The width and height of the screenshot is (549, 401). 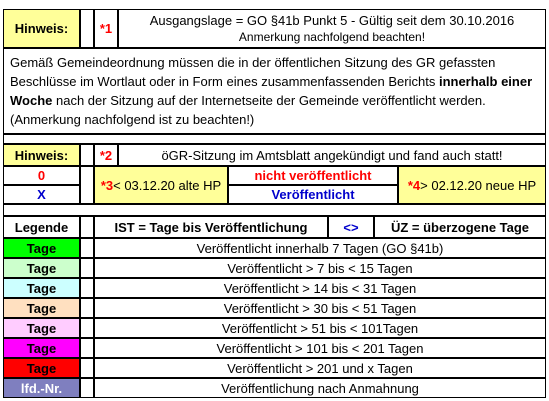 I want to click on neue-hp-text: > 02.12.20 neue HP, so click(x=478, y=185).